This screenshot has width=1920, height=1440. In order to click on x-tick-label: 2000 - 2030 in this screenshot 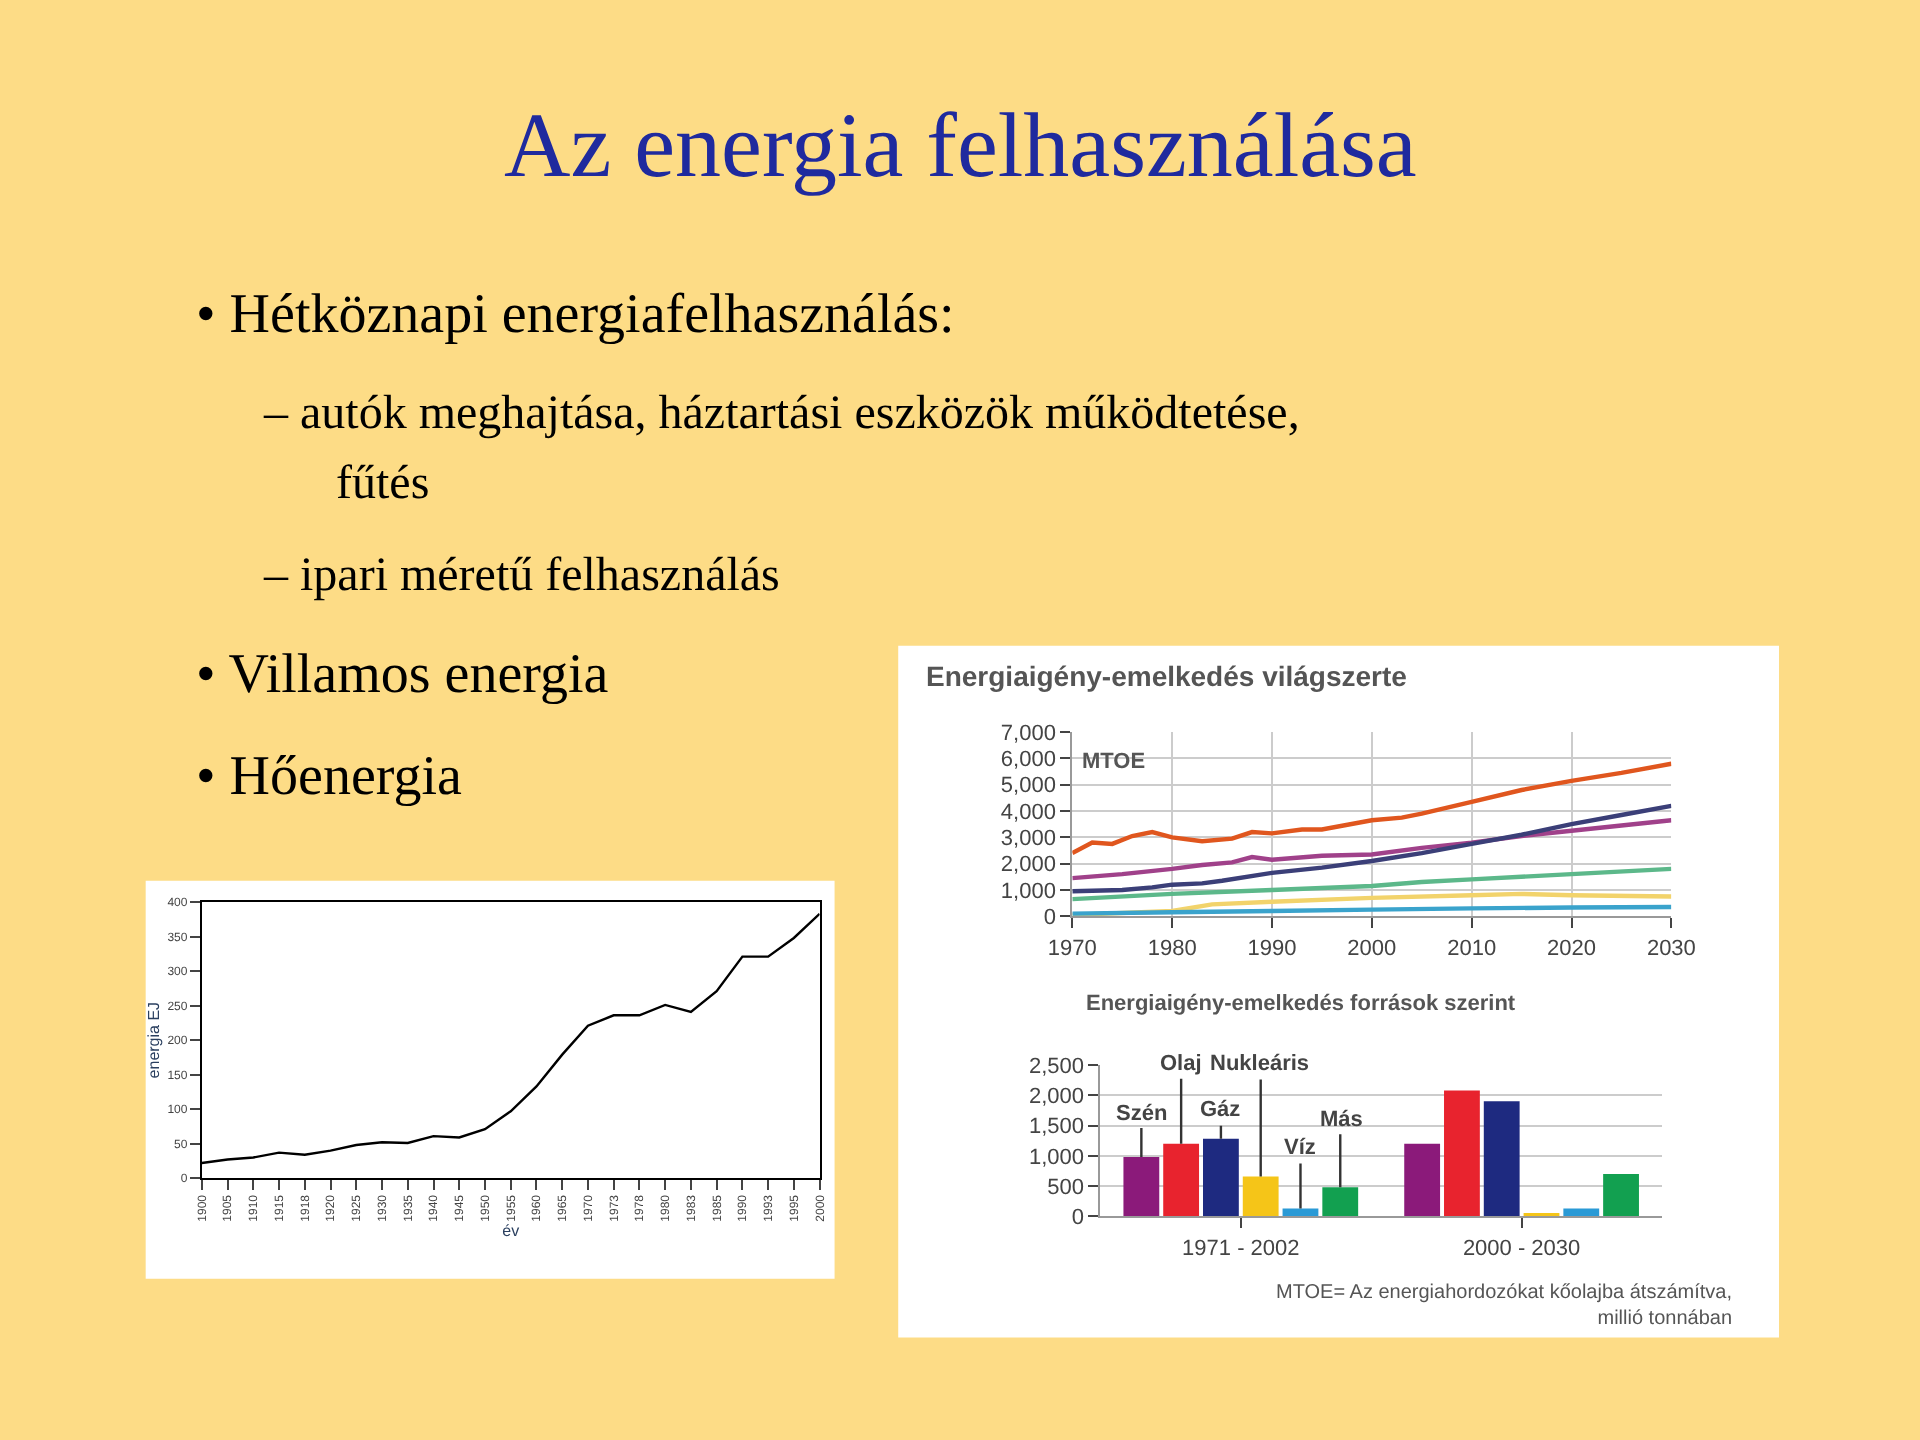, I will do `click(1521, 1248)`.